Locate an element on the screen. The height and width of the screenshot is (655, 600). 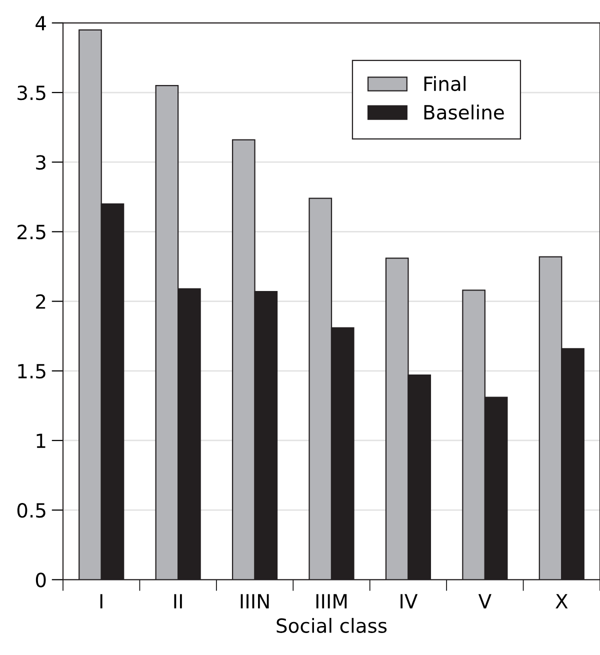
x-tick-label: II is located at coordinates (178, 601).